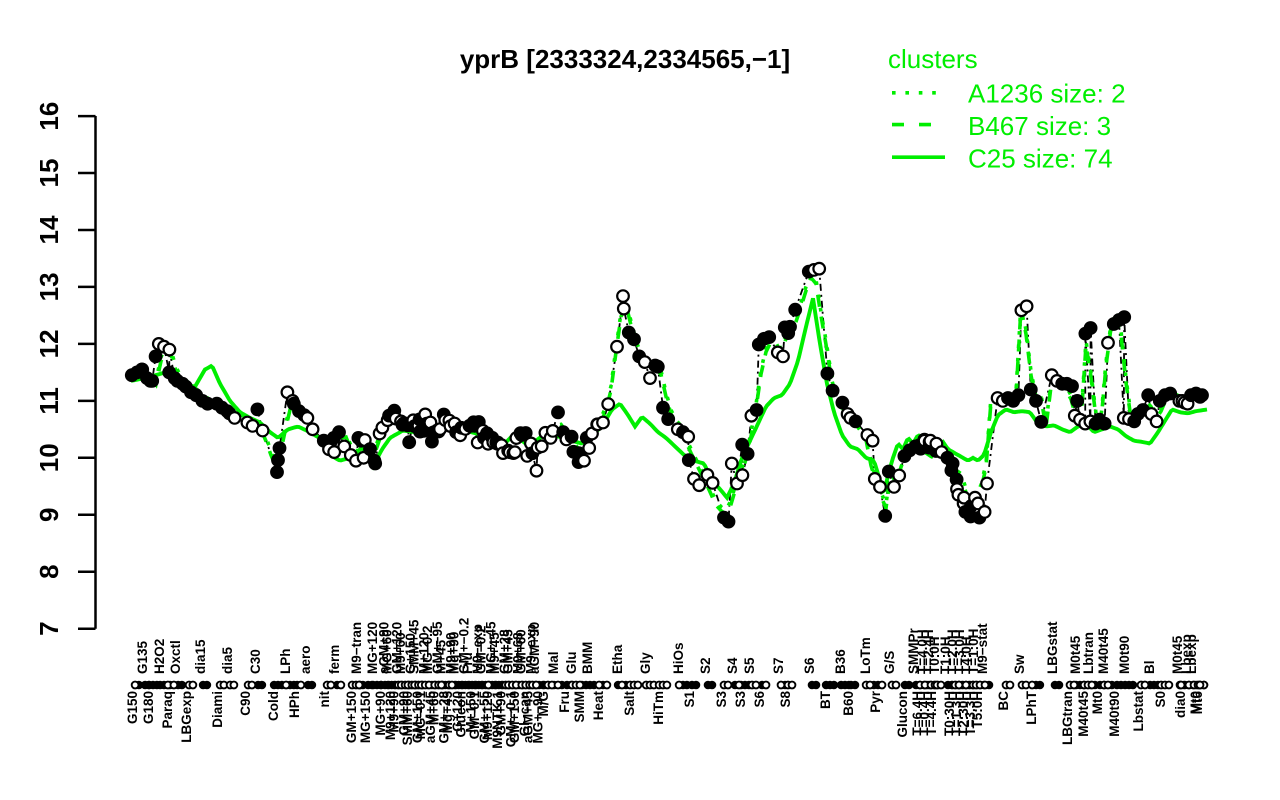 Image resolution: width=1280 pixels, height=800 pixels. I want to click on svg-text: Gly, so click(645, 663).